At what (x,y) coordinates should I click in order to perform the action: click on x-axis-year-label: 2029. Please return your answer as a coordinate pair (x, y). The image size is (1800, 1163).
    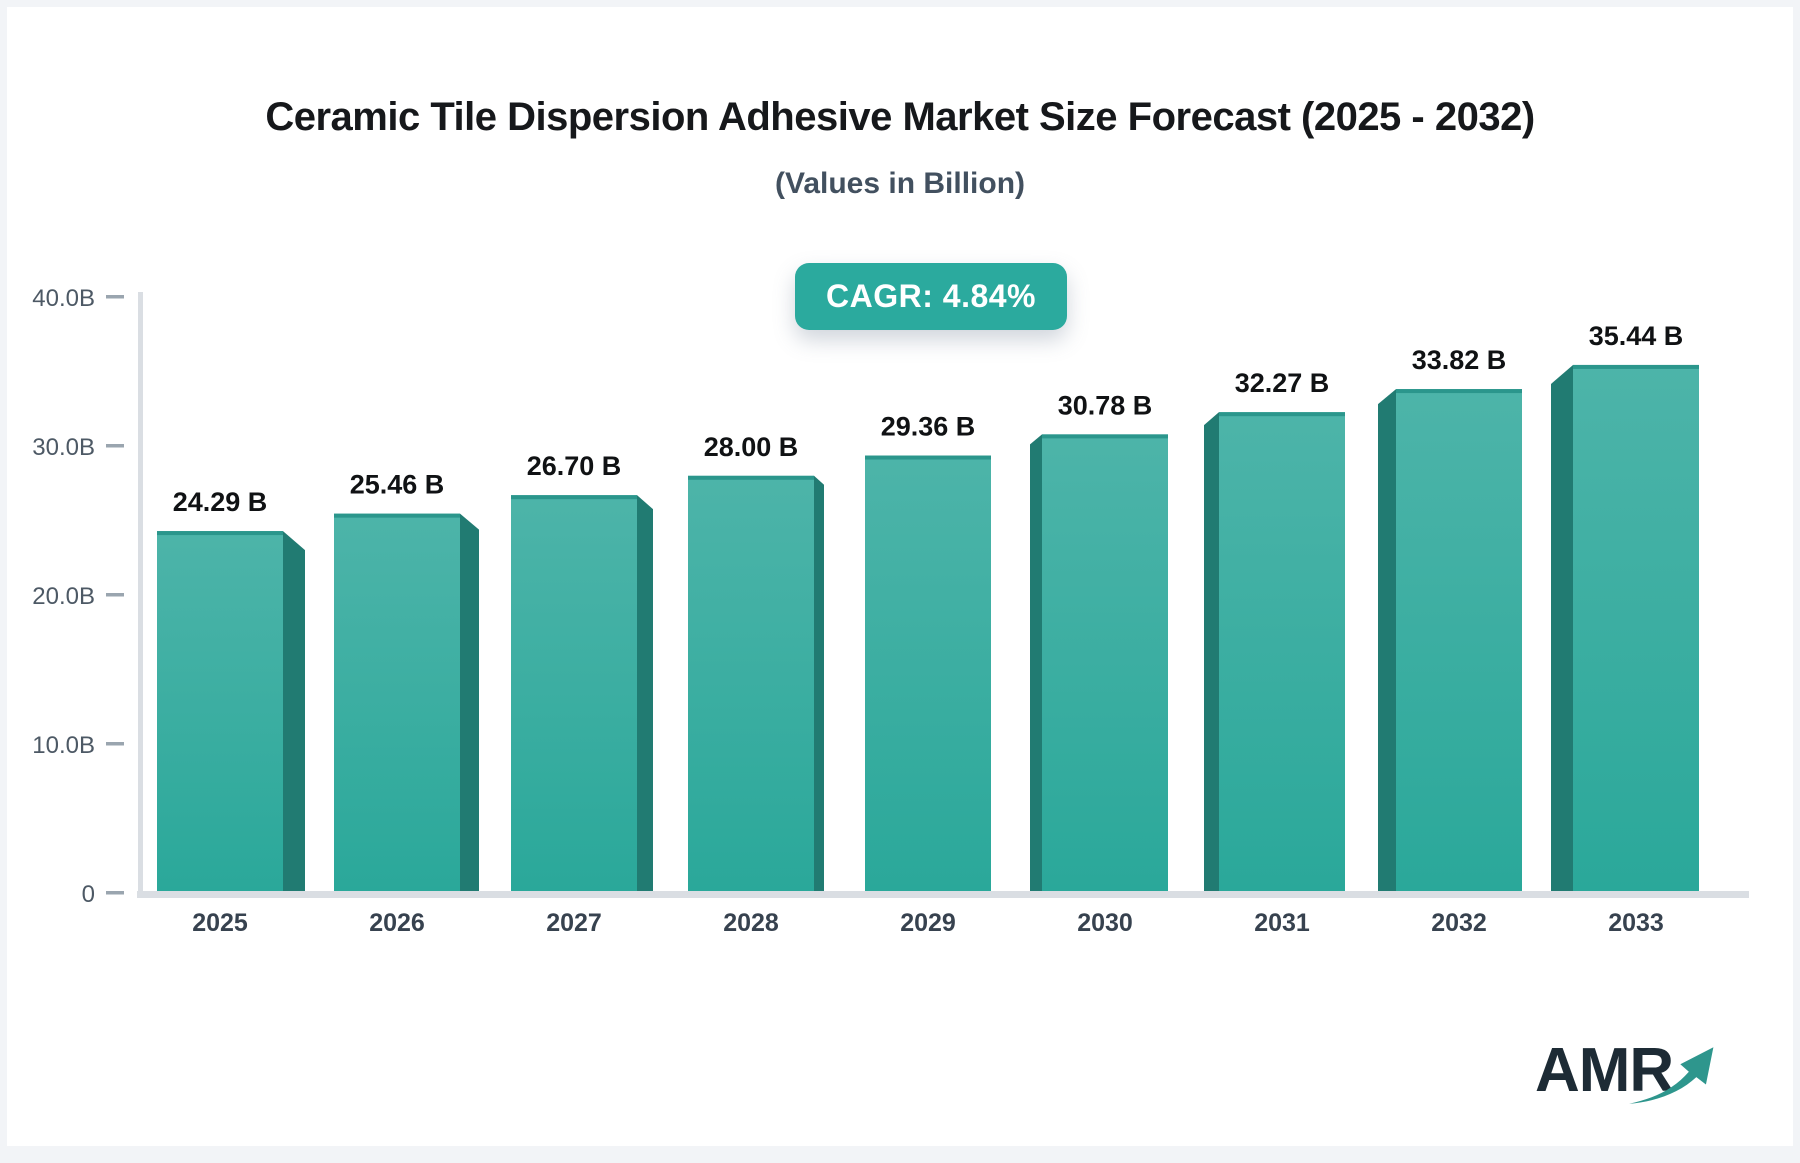
    Looking at the image, I should click on (928, 923).